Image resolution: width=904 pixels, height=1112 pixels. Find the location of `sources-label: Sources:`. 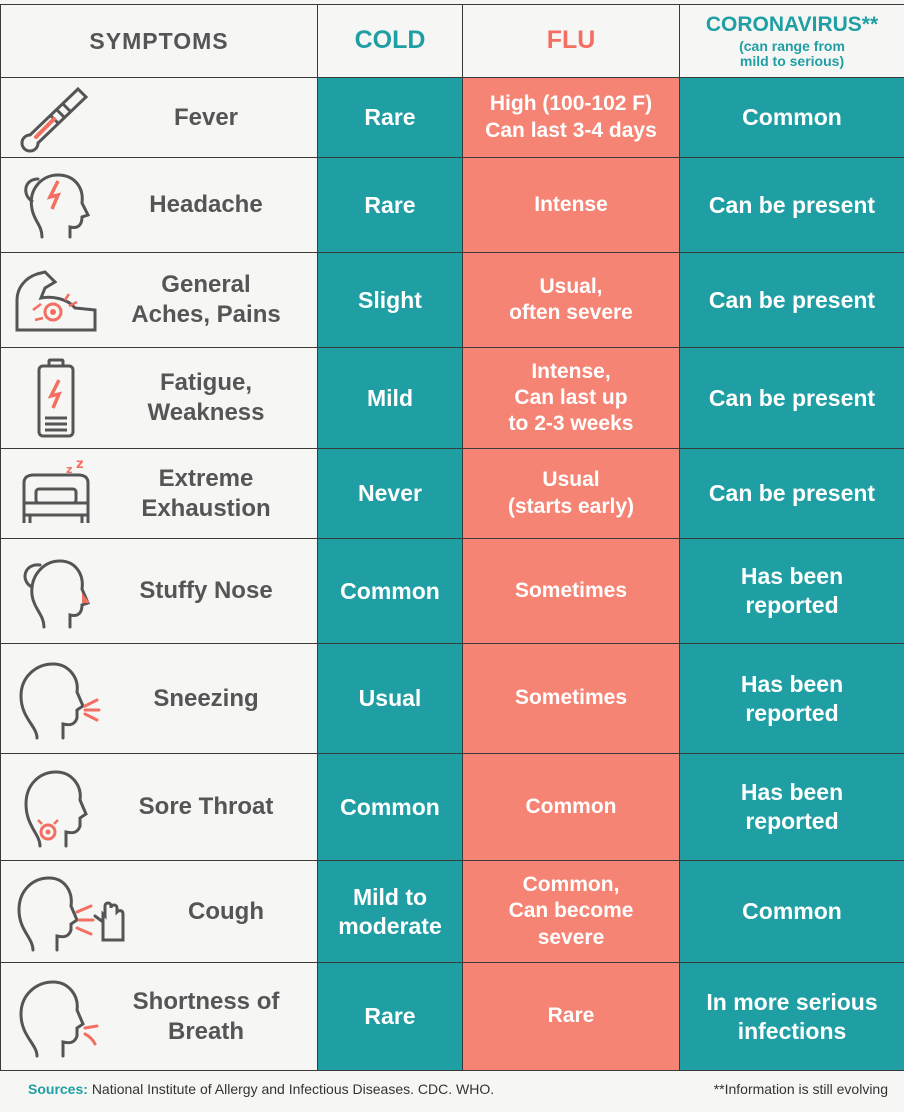

sources-label: Sources: is located at coordinates (58, 1089).